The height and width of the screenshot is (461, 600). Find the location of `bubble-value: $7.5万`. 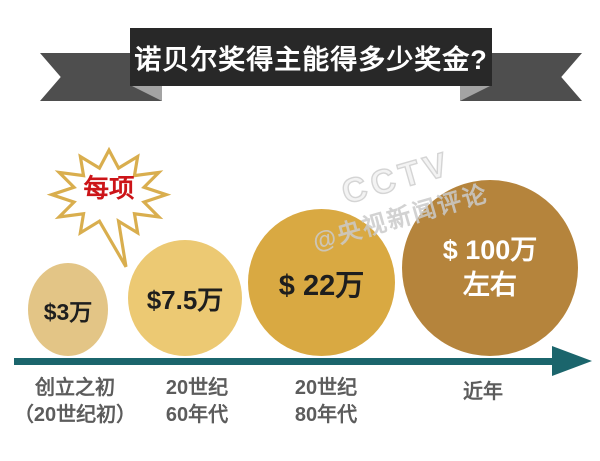

bubble-value: $7.5万 is located at coordinates (185, 299).